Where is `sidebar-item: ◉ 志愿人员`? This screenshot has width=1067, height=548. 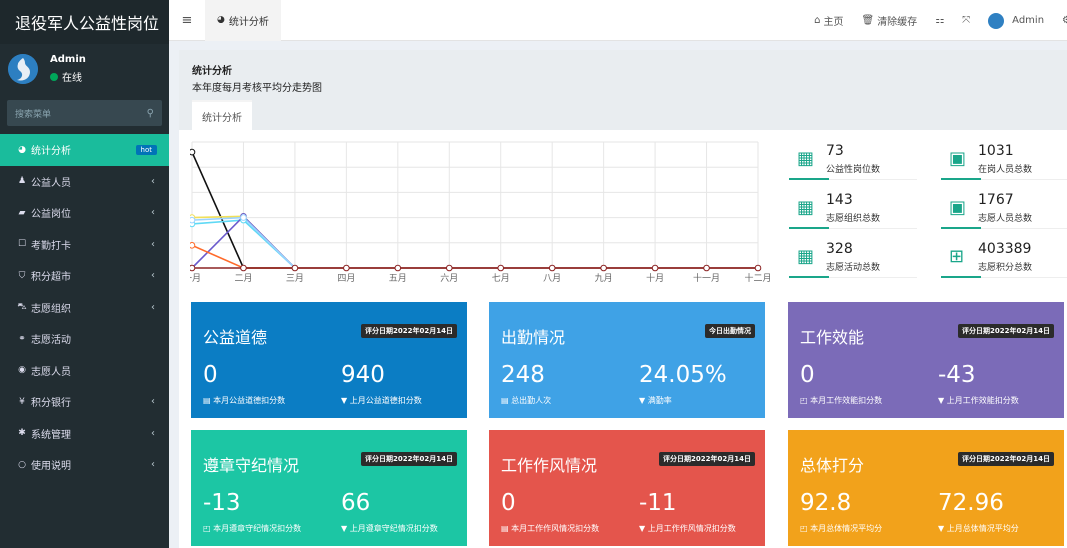
sidebar-item: ◉ 志愿人员 is located at coordinates (84, 371).